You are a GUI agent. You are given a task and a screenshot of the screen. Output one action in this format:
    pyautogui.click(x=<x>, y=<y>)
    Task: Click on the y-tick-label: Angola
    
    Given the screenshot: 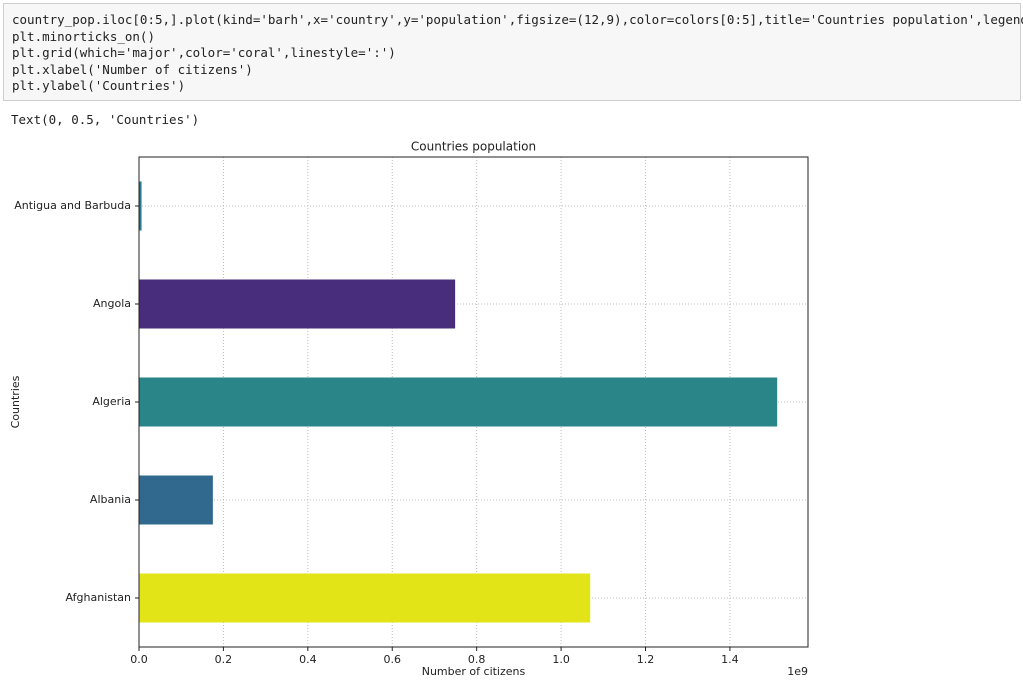 What is the action you would take?
    pyautogui.click(x=112, y=303)
    